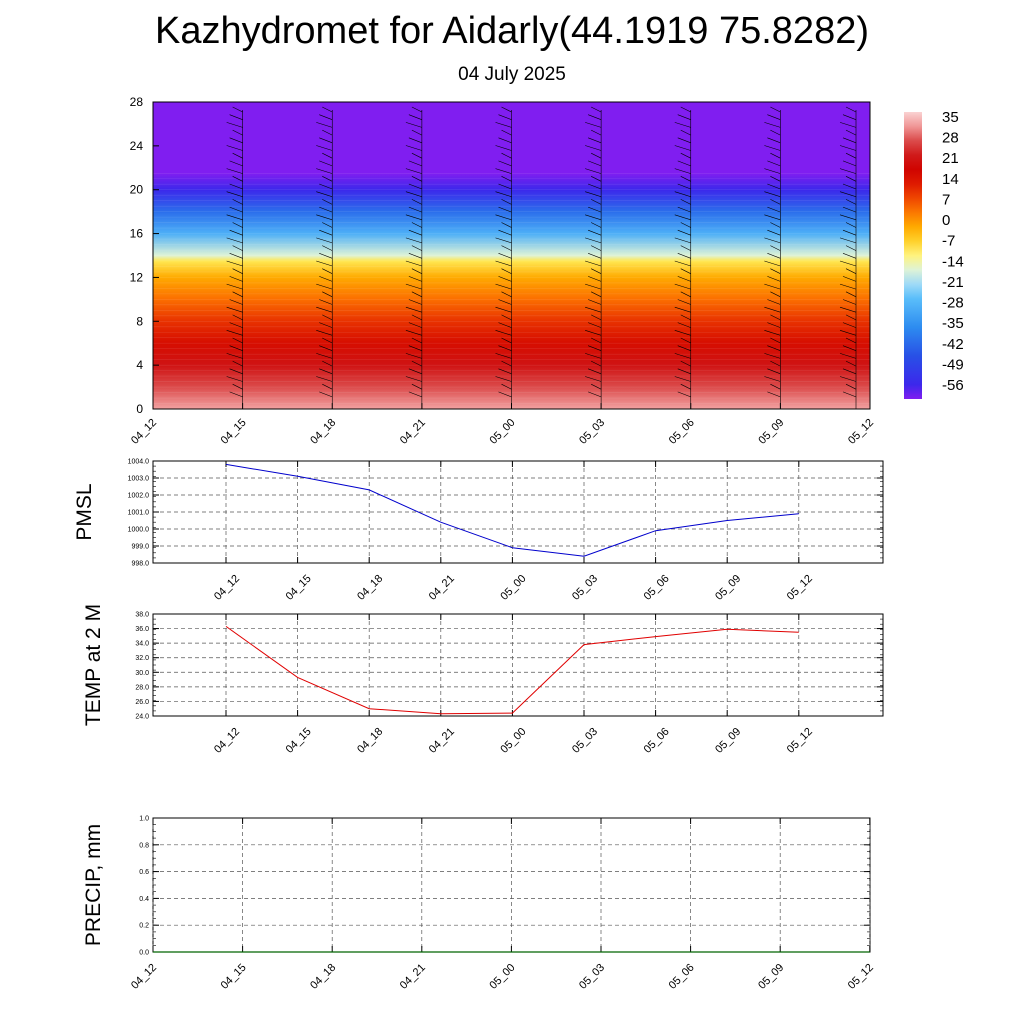 Image resolution: width=1024 pixels, height=1024 pixels. What do you see at coordinates (953, 344) in the screenshot?
I see `colorbar-label: -42` at bounding box center [953, 344].